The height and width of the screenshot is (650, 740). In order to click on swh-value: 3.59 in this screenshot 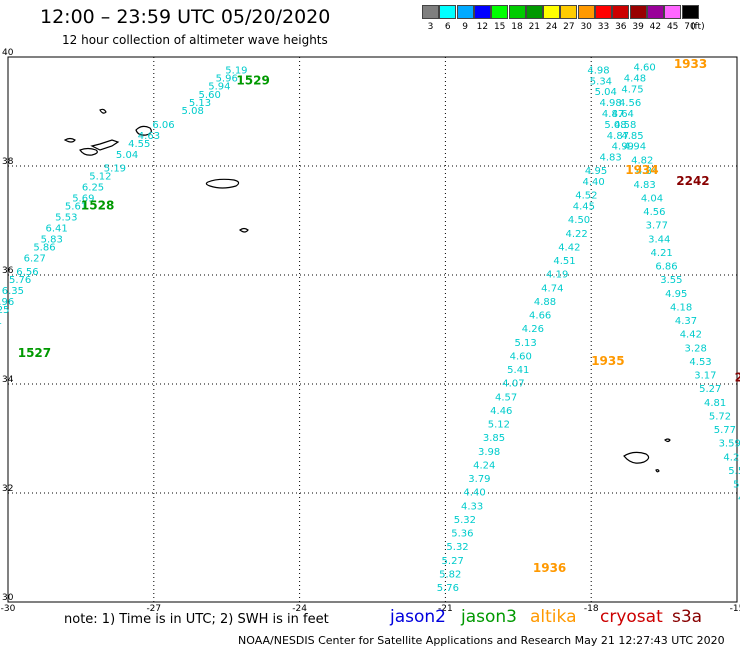, I will do `click(729, 444)`.